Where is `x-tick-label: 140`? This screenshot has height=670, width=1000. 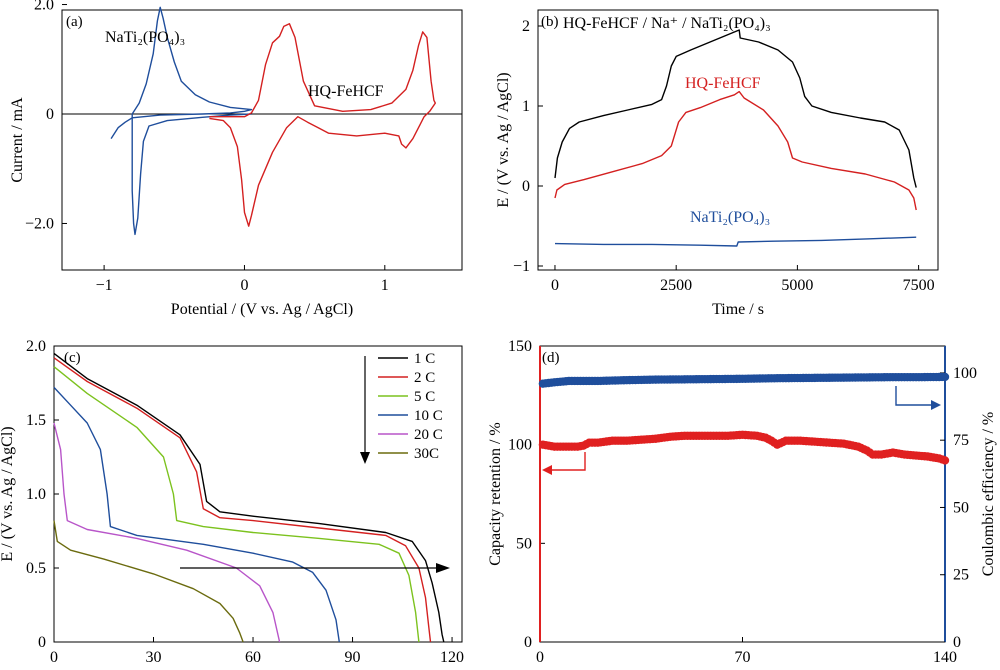
x-tick-label: 140 is located at coordinates (945, 657).